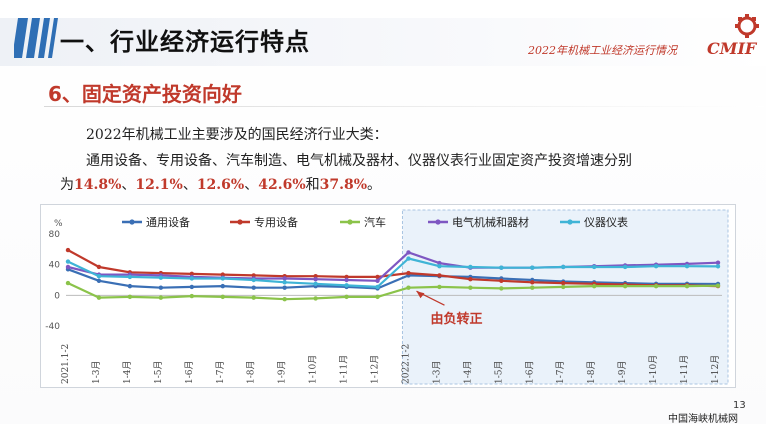  I want to click on annotation-label: 由负转正, so click(456, 319).